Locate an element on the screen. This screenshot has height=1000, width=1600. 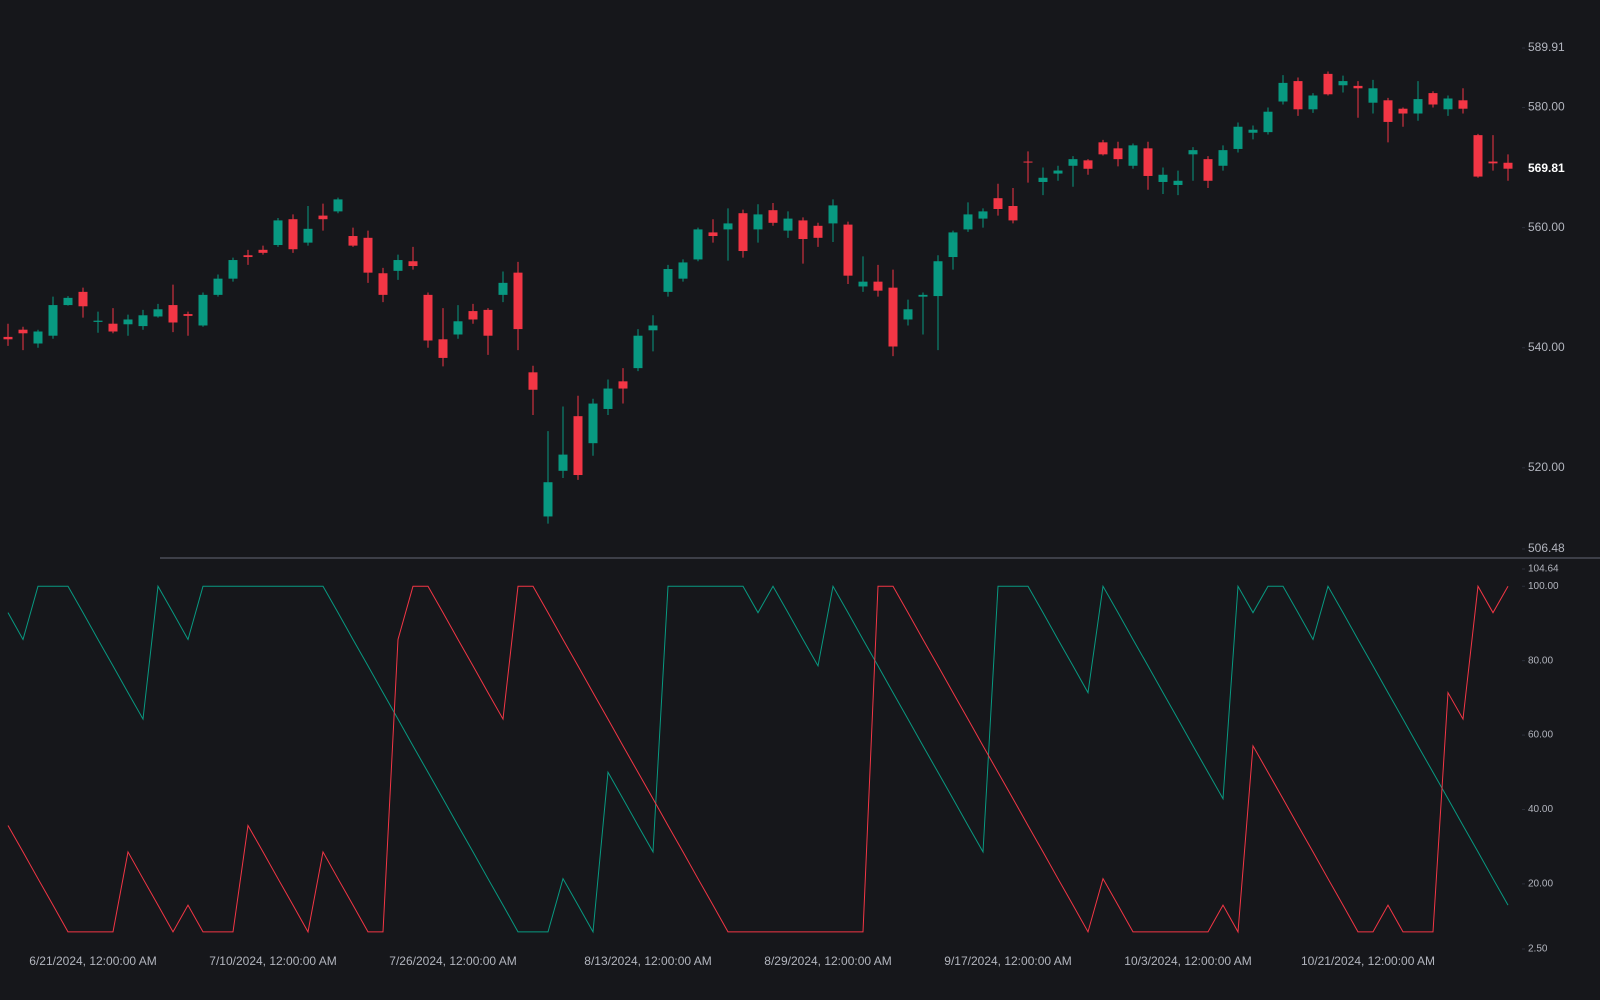
y-tick-label: 104.64 is located at coordinates (1543, 569).